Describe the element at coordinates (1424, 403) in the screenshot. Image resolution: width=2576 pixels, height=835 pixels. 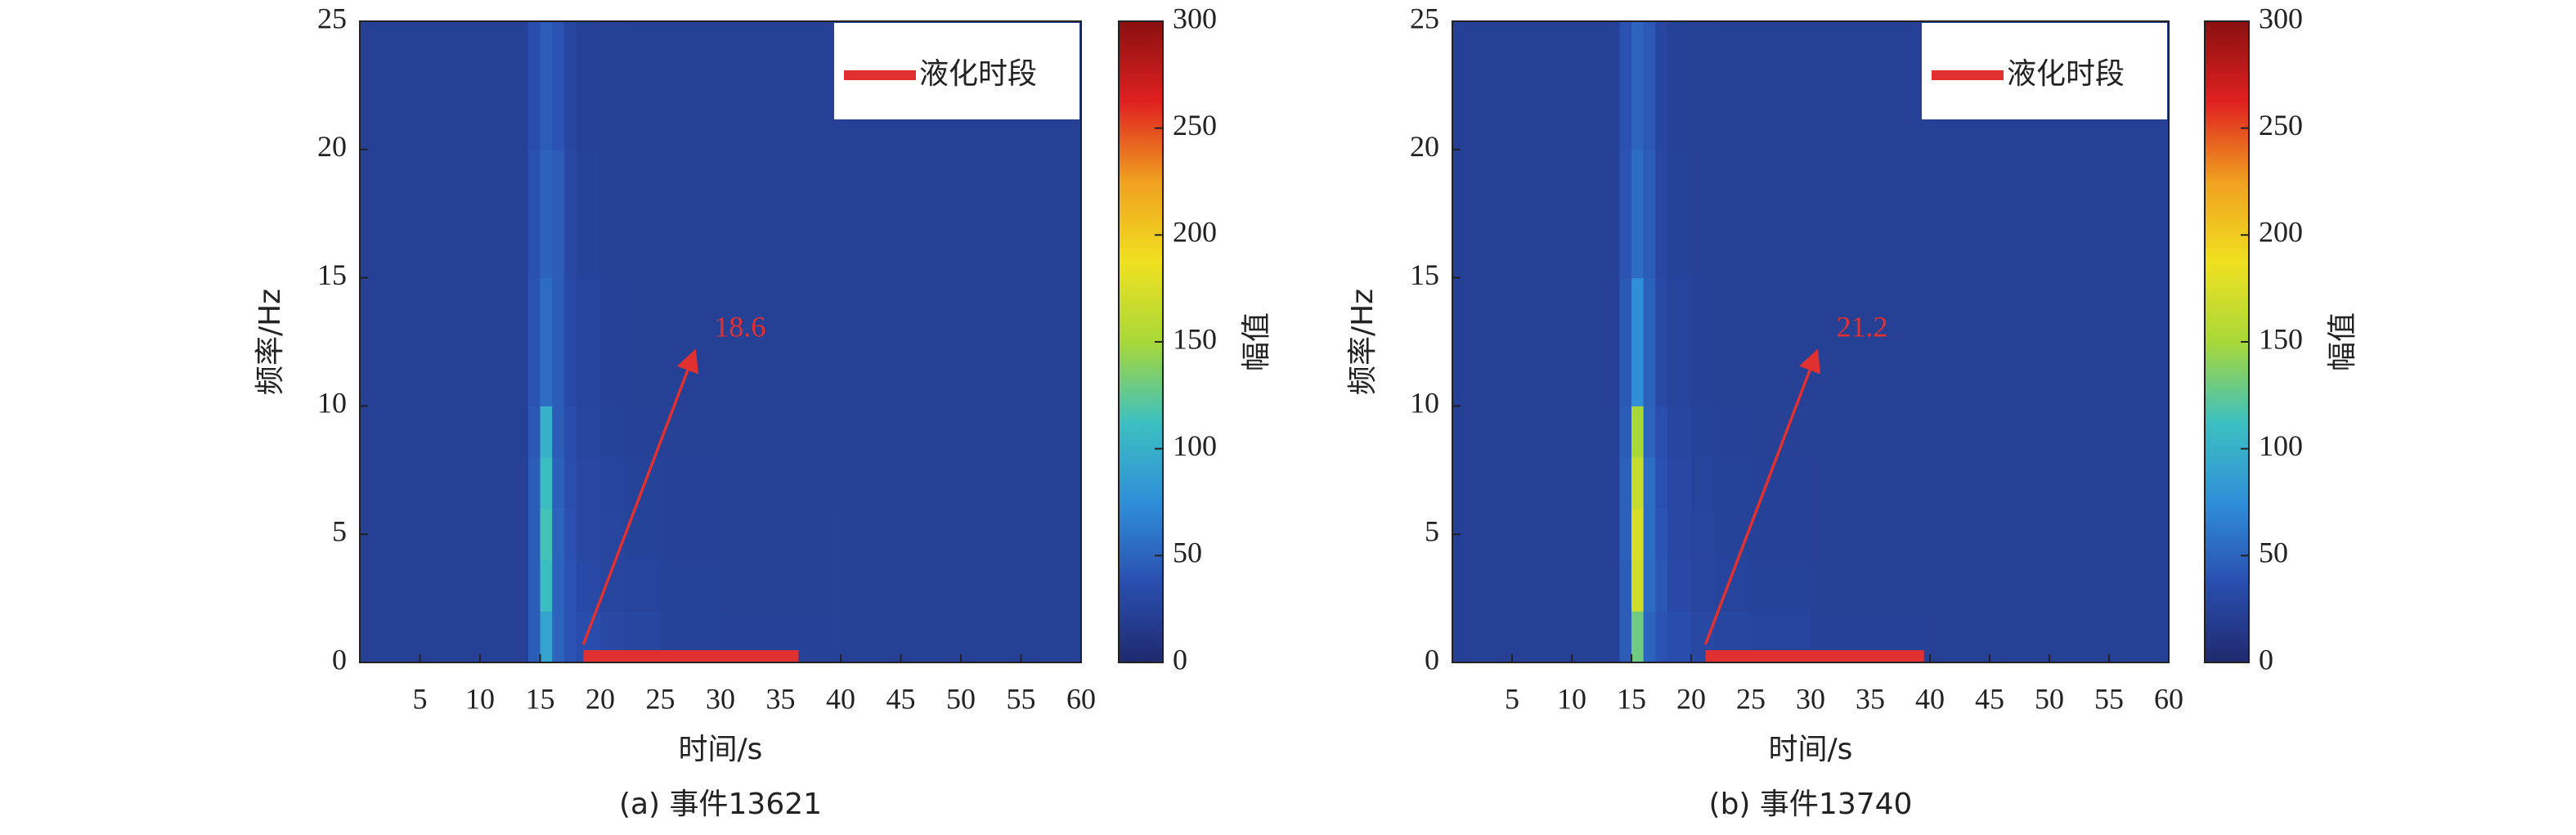
I see `y-tick-label: 10` at that location.